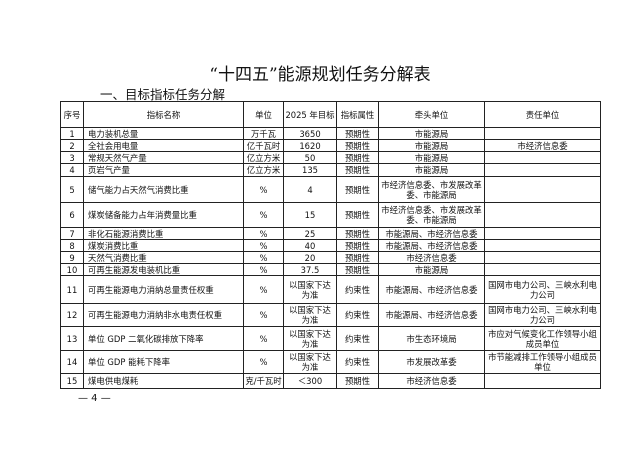 This screenshot has width=640, height=452. What do you see at coordinates (163, 133) in the screenshot?
I see `indicator-name: 电力装机总量` at bounding box center [163, 133].